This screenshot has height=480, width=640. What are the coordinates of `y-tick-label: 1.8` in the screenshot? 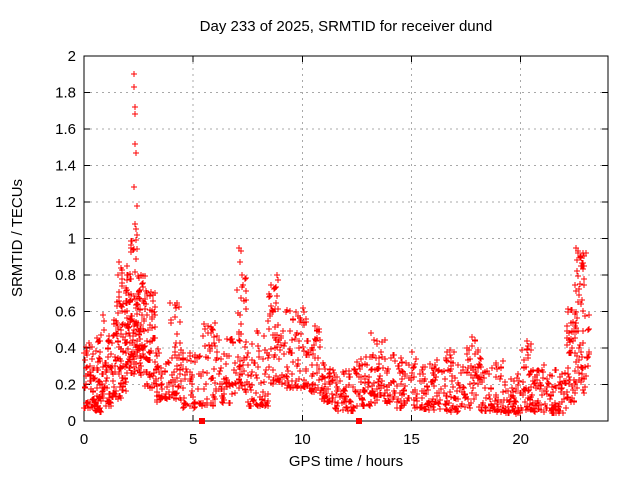 It's located at (65, 93).